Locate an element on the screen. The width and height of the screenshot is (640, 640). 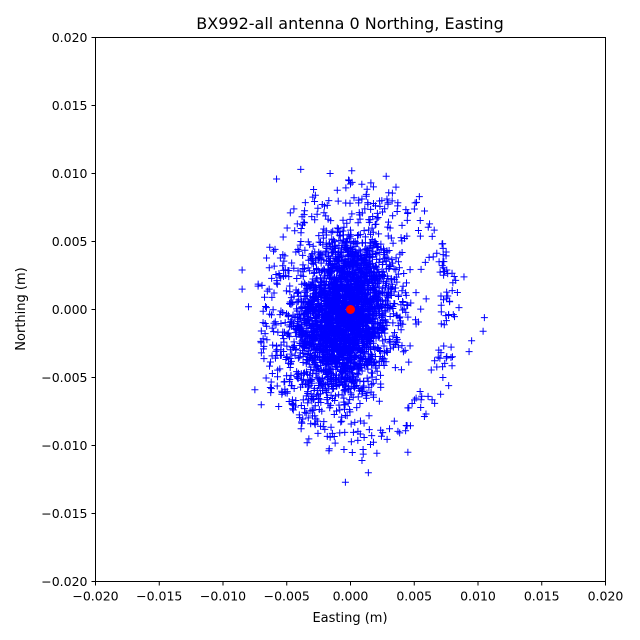
y-tick-label: −0.010 is located at coordinates (64, 445).